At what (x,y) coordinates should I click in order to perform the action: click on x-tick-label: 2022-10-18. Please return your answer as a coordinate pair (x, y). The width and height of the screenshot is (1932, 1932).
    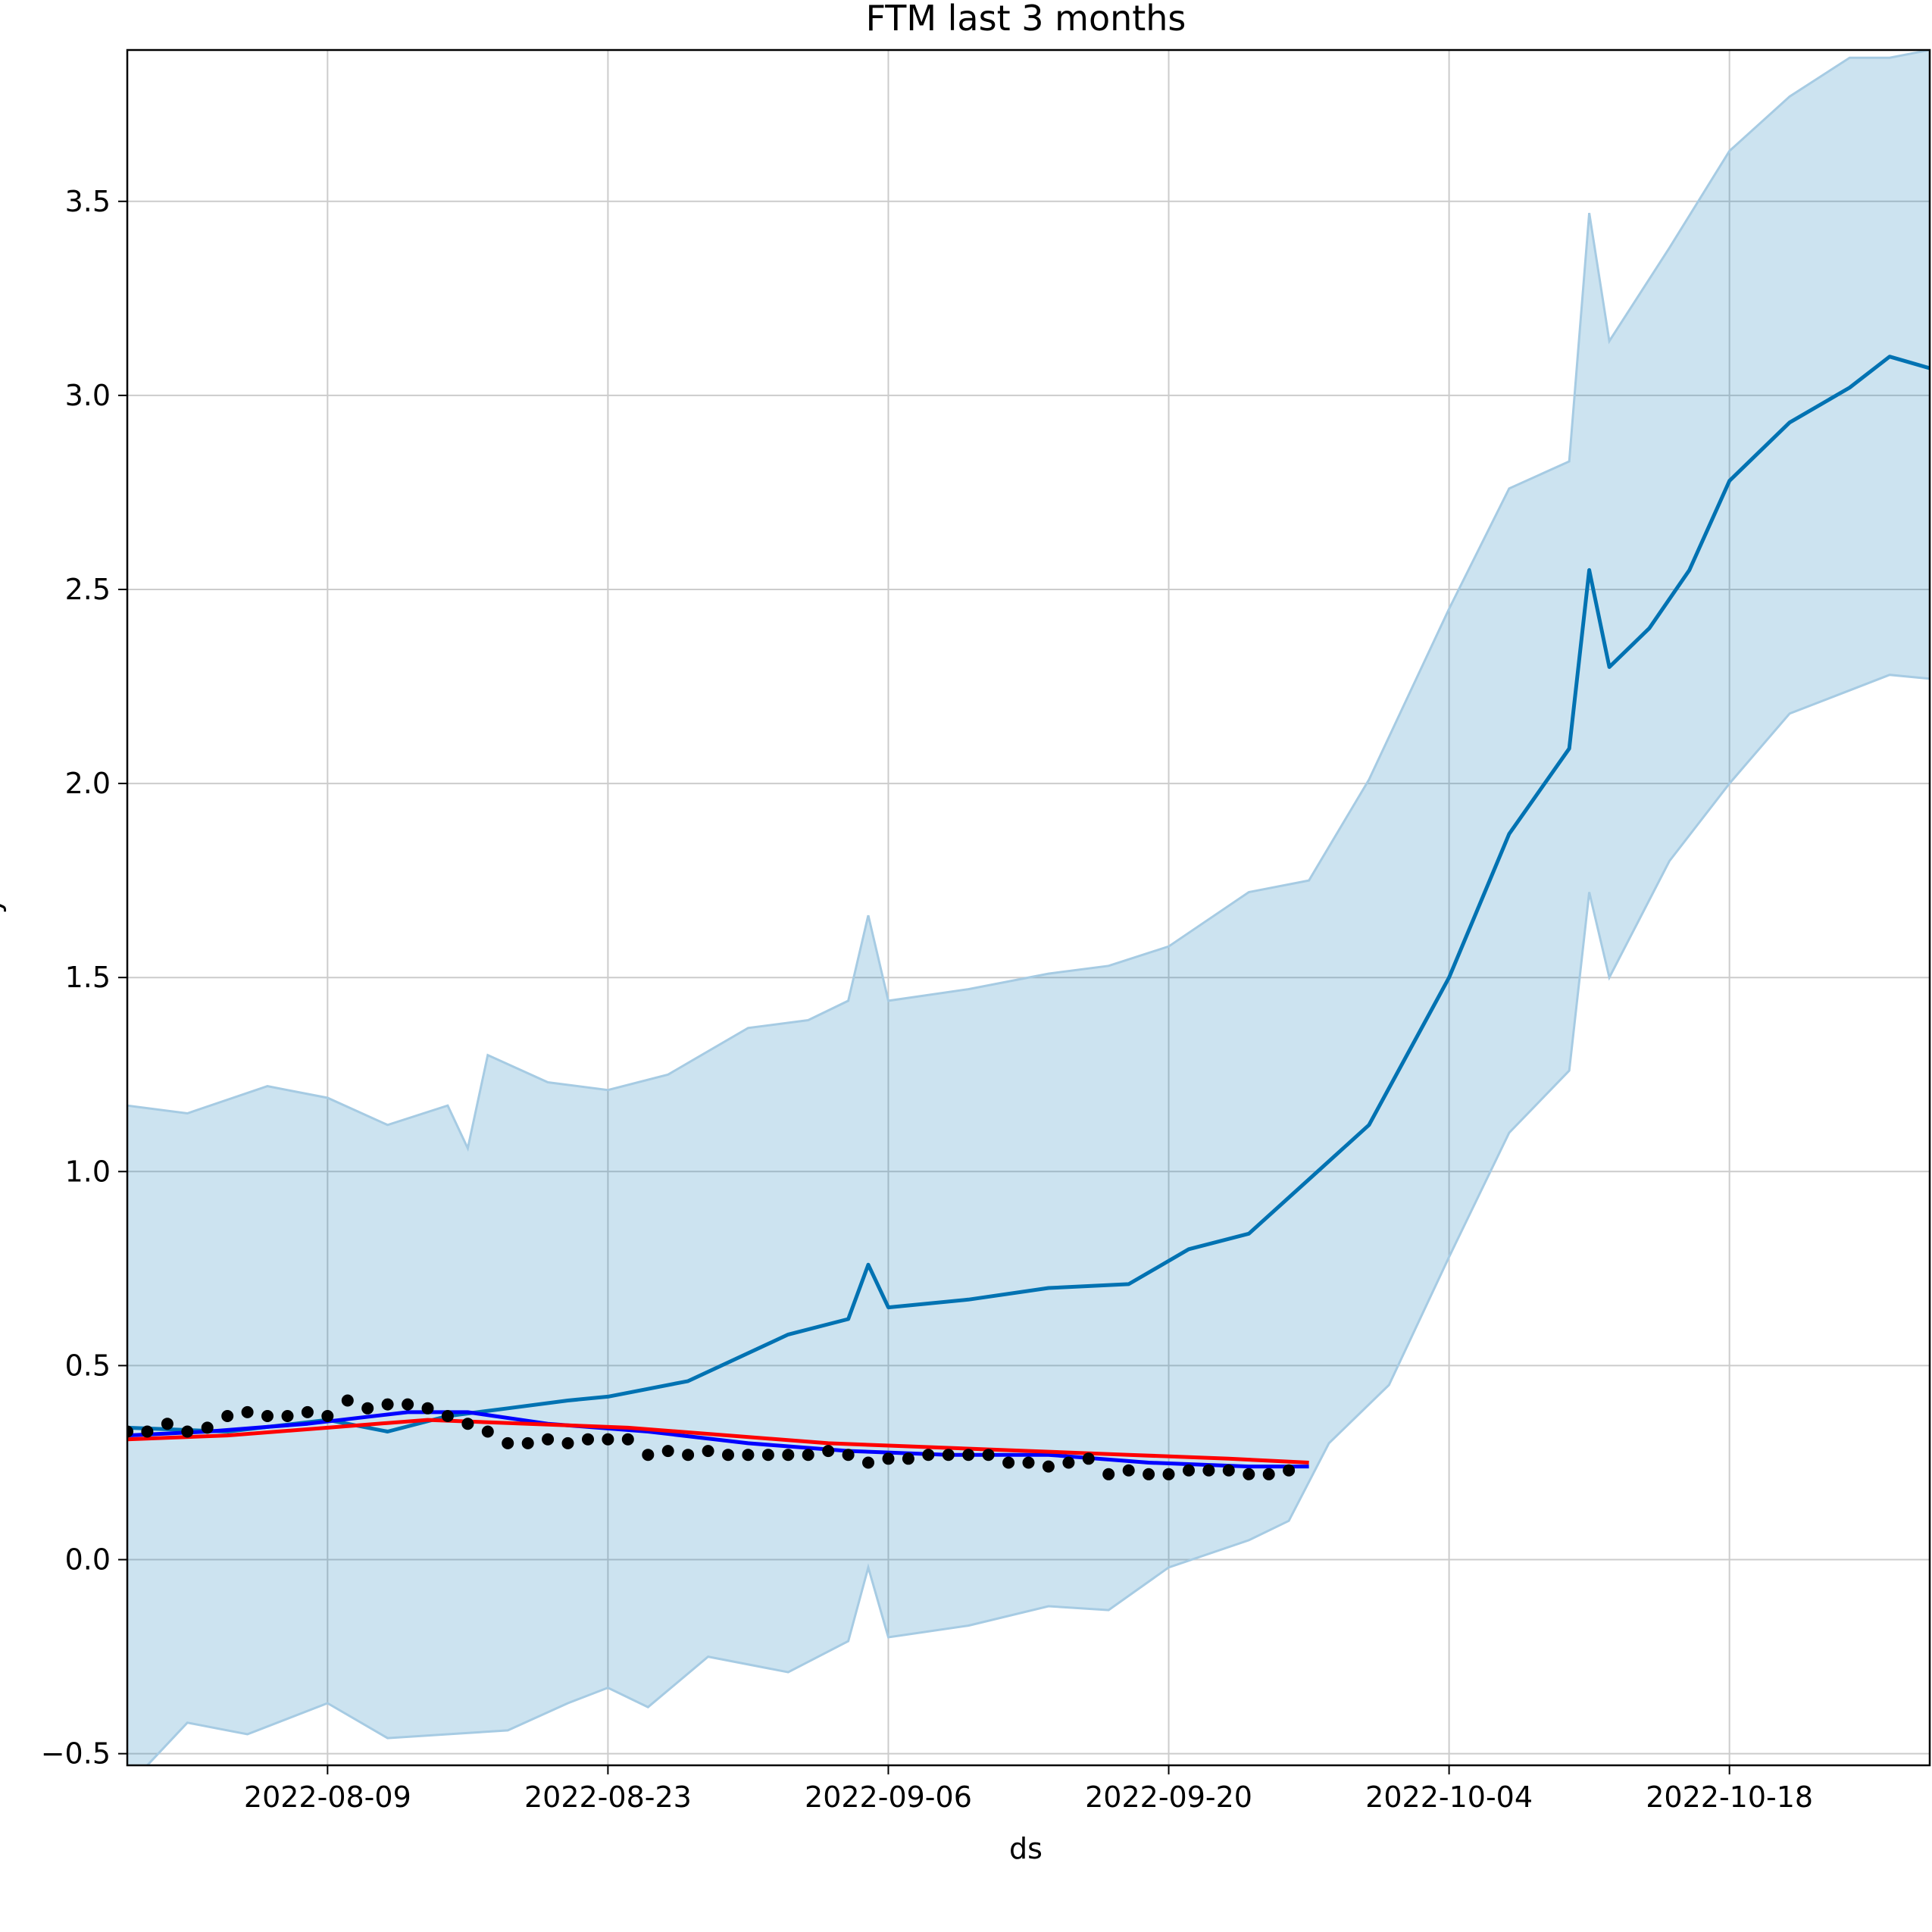
    Looking at the image, I should click on (1730, 1797).